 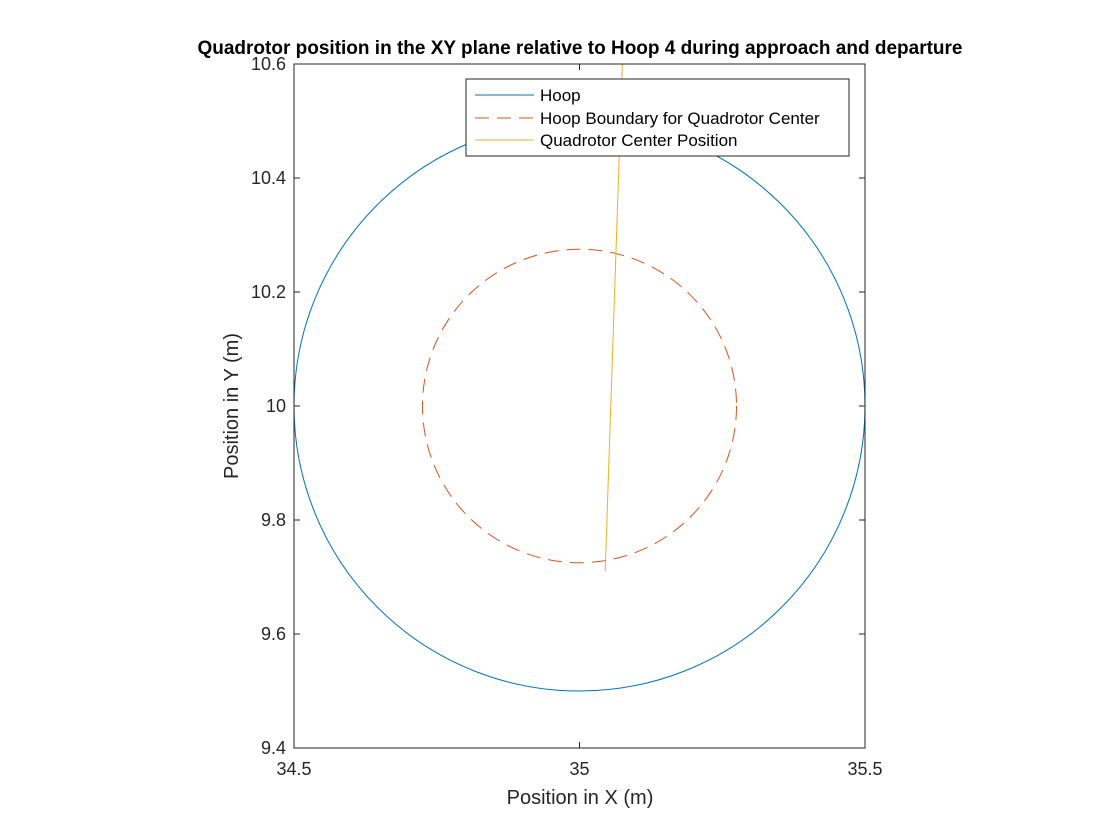 What do you see at coordinates (293, 769) in the screenshot?
I see `x-tick-label: 34.5` at bounding box center [293, 769].